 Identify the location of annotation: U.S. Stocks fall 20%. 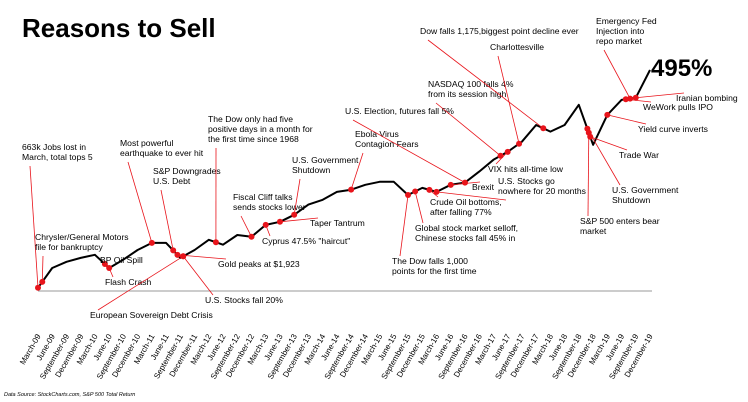
(244, 300).